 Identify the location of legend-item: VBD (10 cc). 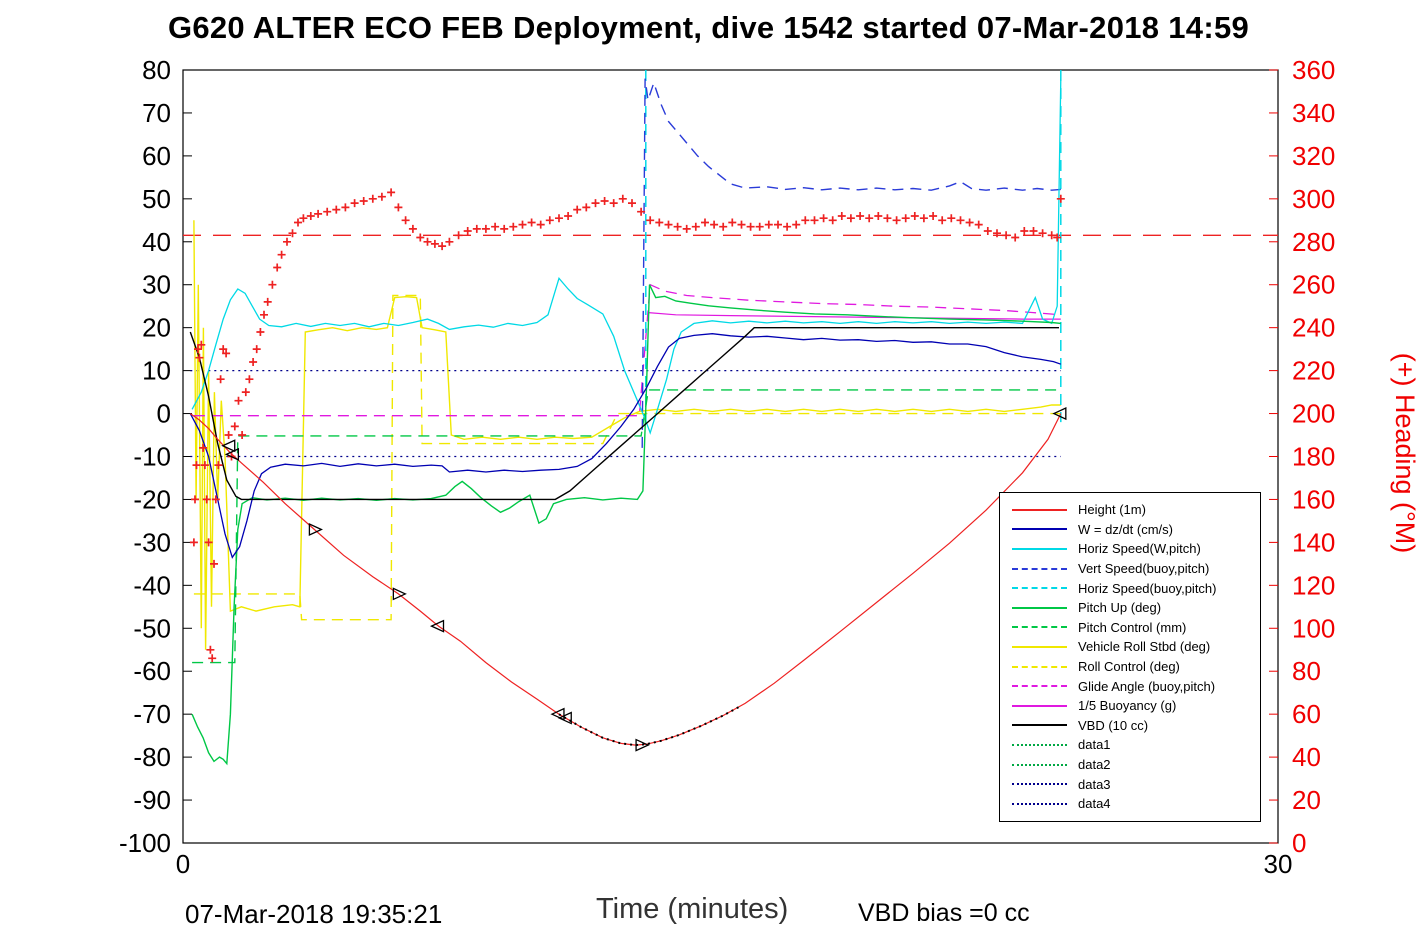
(1134, 726).